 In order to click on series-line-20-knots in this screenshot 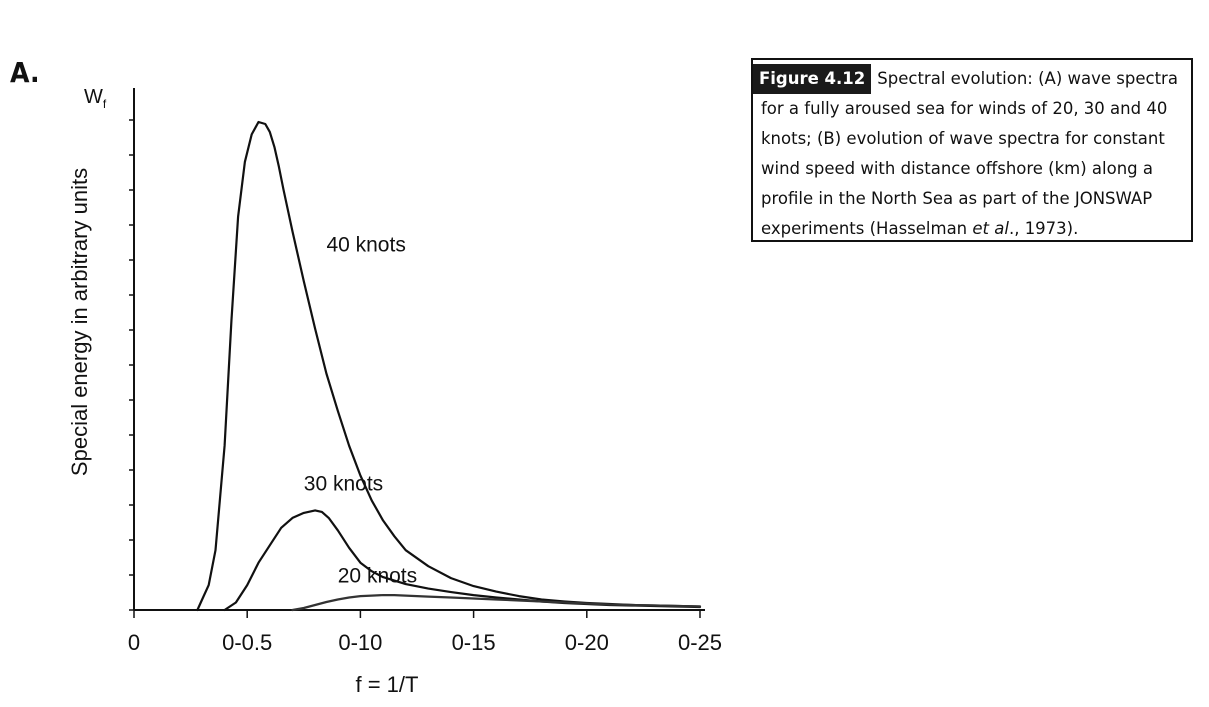, I will do `click(496, 603)`.